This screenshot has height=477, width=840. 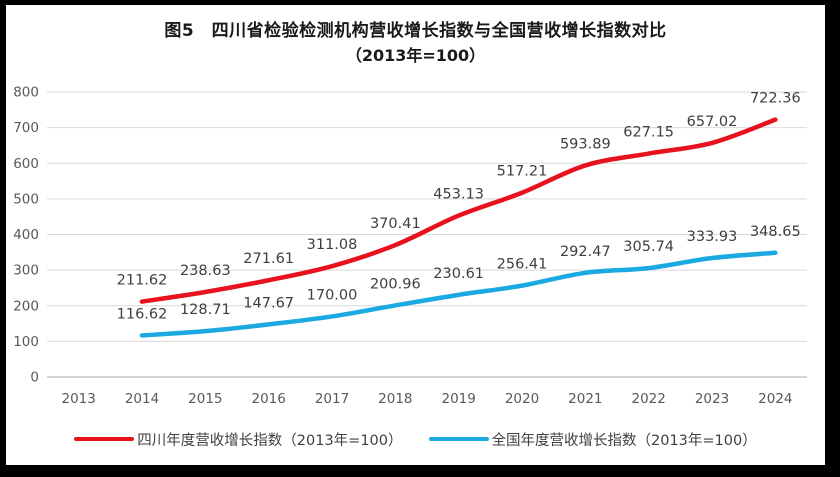 I want to click on data-label-national: 147.67, so click(x=268, y=303).